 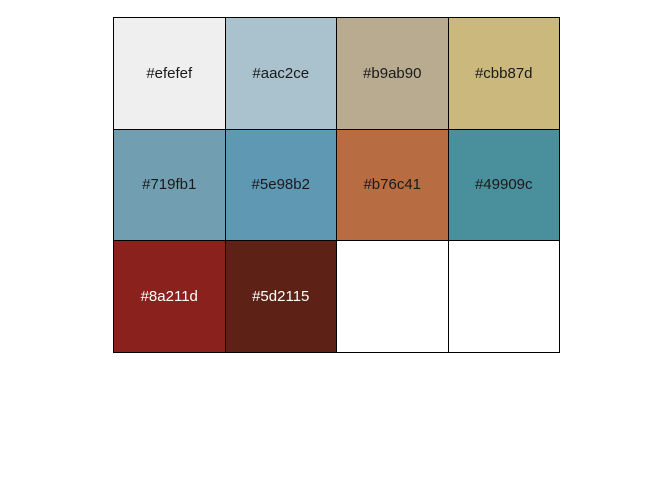 I want to click on color-swatch: #5d2115, so click(x=280, y=296).